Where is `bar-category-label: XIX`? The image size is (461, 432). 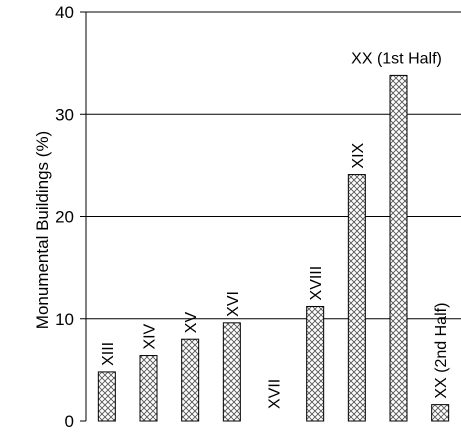 bar-category-label: XIX is located at coordinates (358, 155).